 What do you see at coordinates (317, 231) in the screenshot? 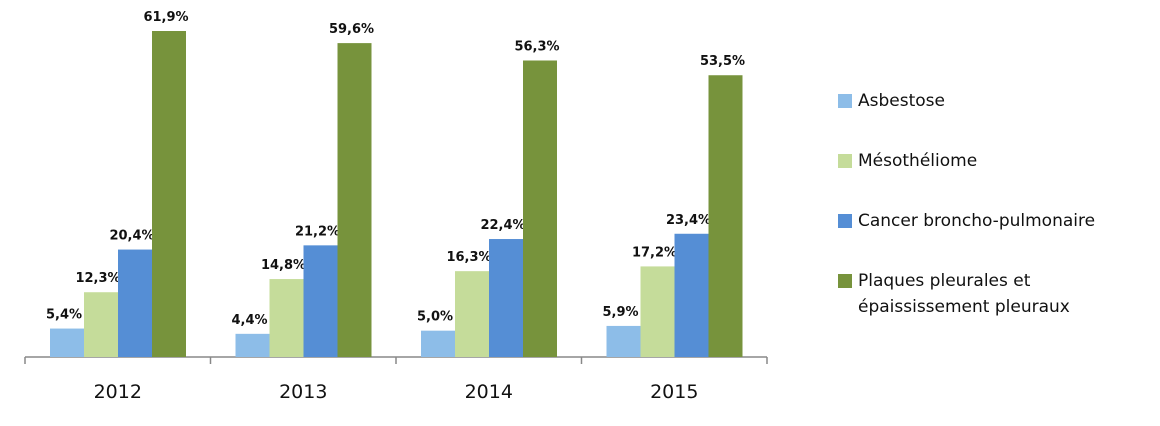
I see `data-label: 21,2%` at bounding box center [317, 231].